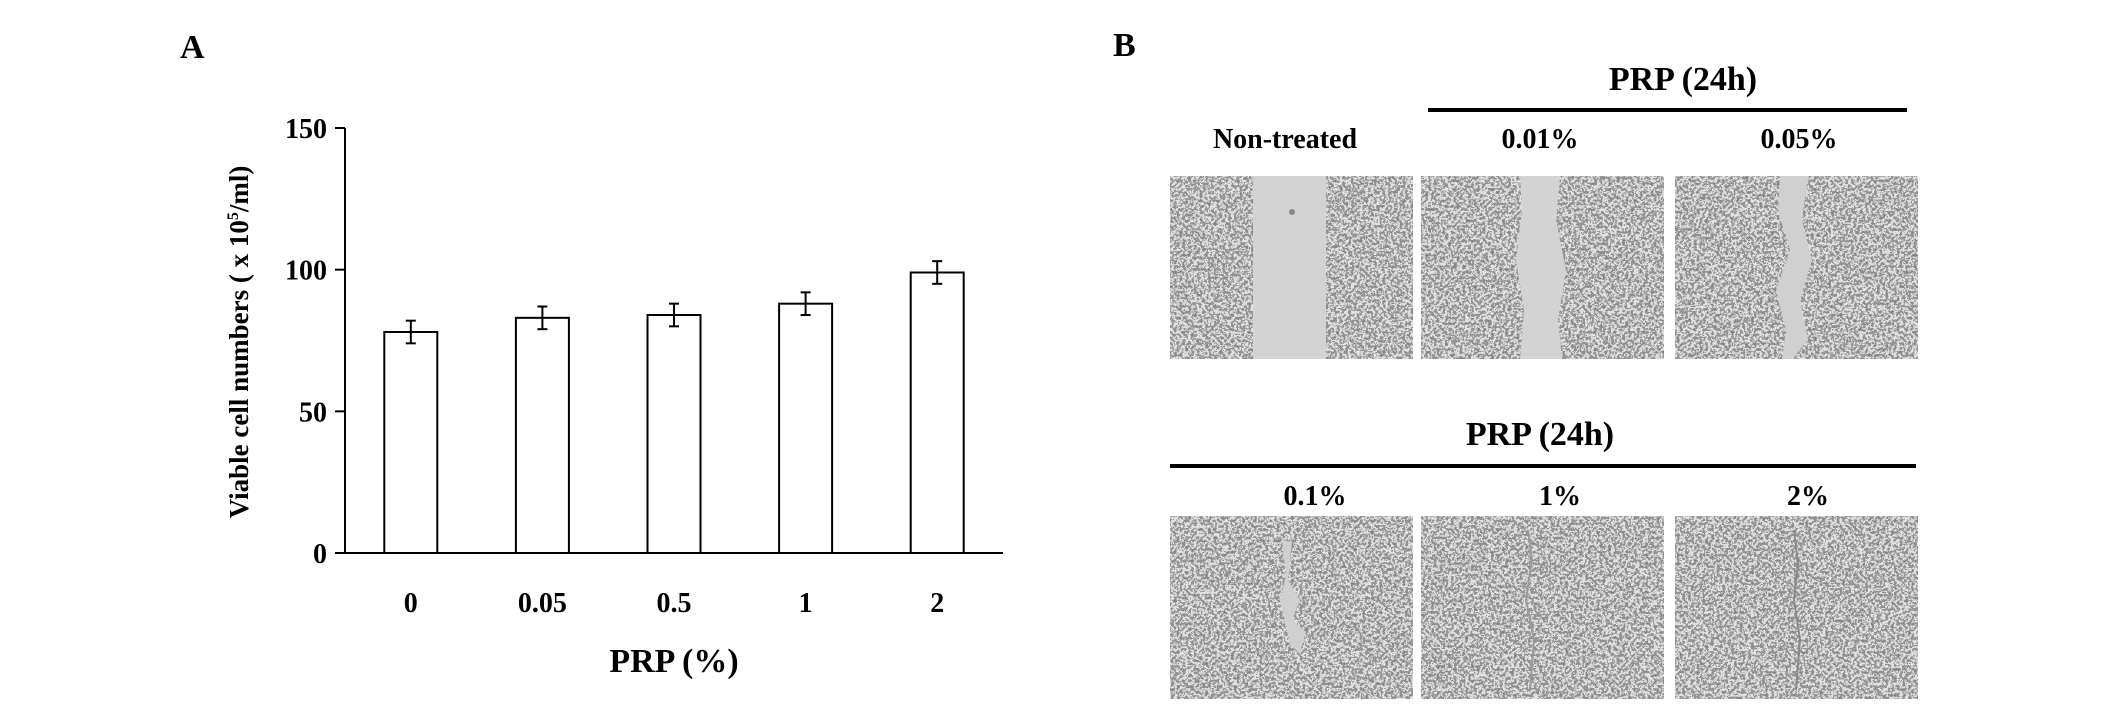 The width and height of the screenshot is (2126, 717). I want to click on y-tick-label: 0, so click(320, 554).